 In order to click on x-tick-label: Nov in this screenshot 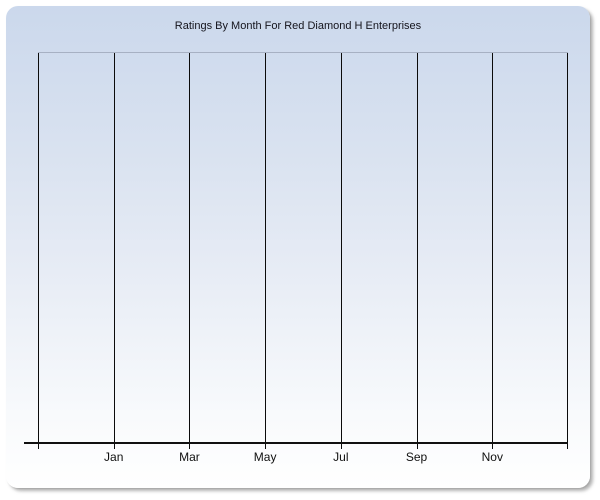, I will do `click(492, 457)`.